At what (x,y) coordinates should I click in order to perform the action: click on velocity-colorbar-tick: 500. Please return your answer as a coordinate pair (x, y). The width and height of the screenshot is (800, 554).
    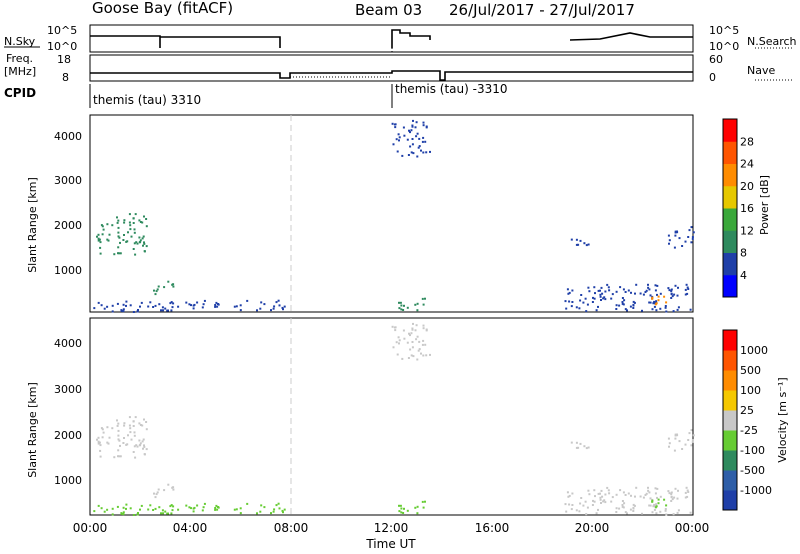
    Looking at the image, I should click on (750, 370).